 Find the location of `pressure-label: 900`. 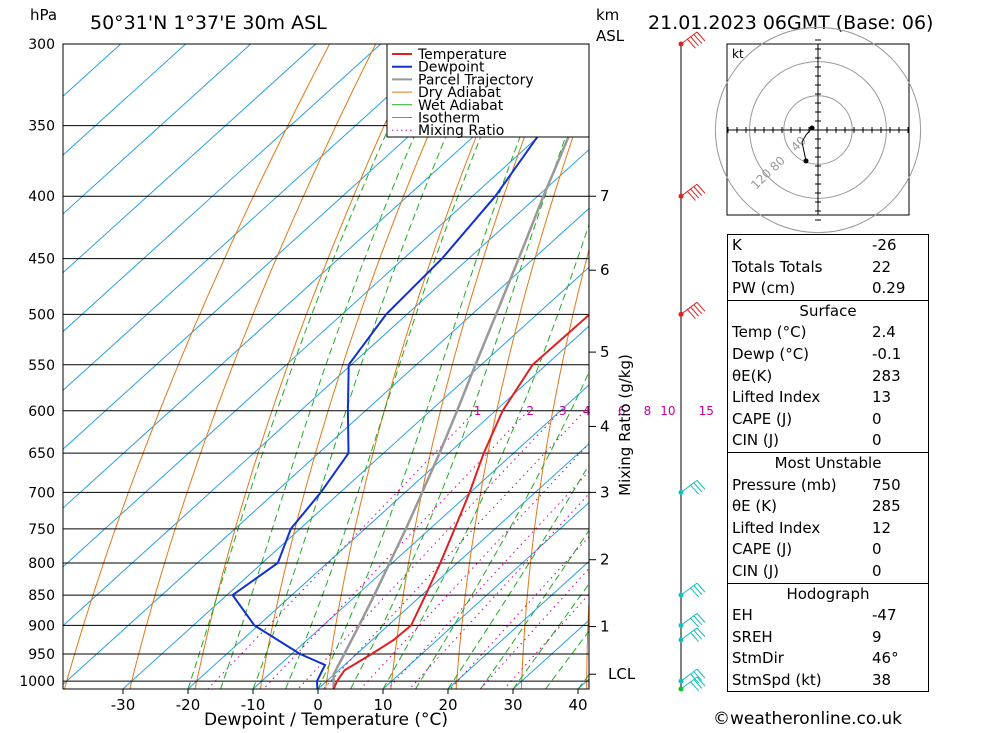

pressure-label: 900 is located at coordinates (41, 626).